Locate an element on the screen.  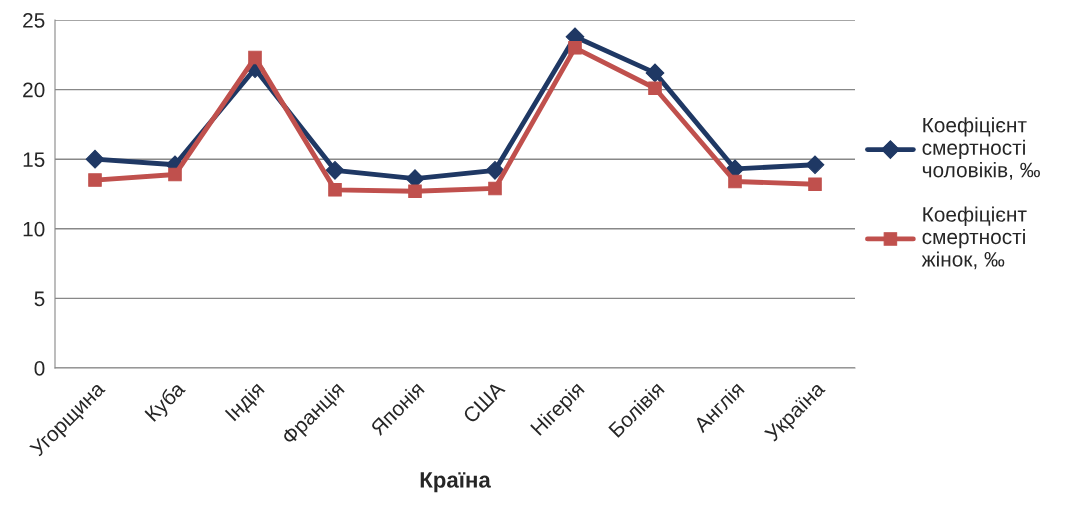
y-tick-label: 0 is located at coordinates (39, 368).